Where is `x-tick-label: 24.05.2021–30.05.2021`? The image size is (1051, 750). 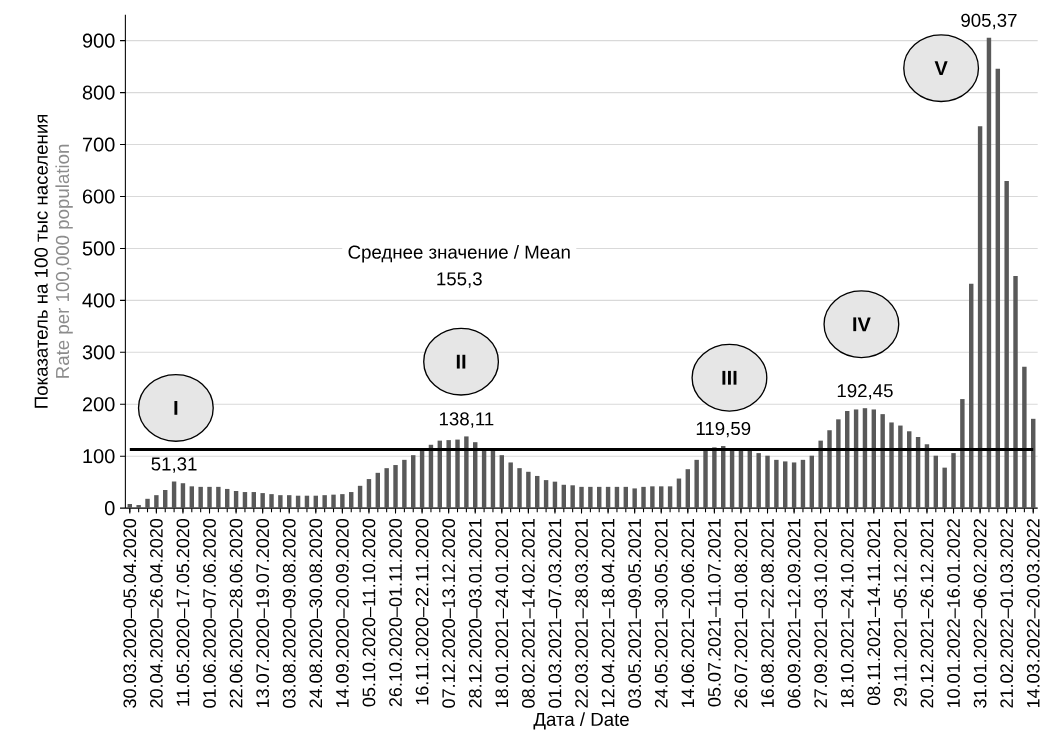
x-tick-label: 24.05.2021–30.05.2021 is located at coordinates (661, 613).